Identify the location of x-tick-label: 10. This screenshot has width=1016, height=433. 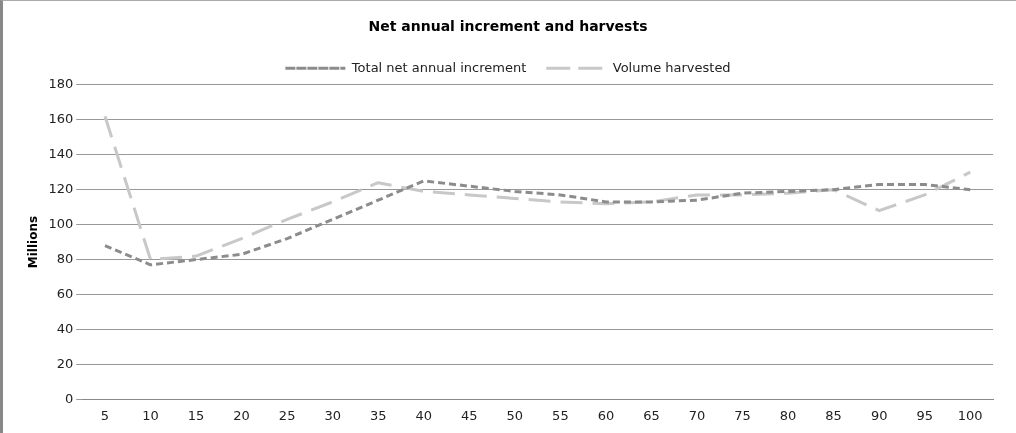
(150, 415).